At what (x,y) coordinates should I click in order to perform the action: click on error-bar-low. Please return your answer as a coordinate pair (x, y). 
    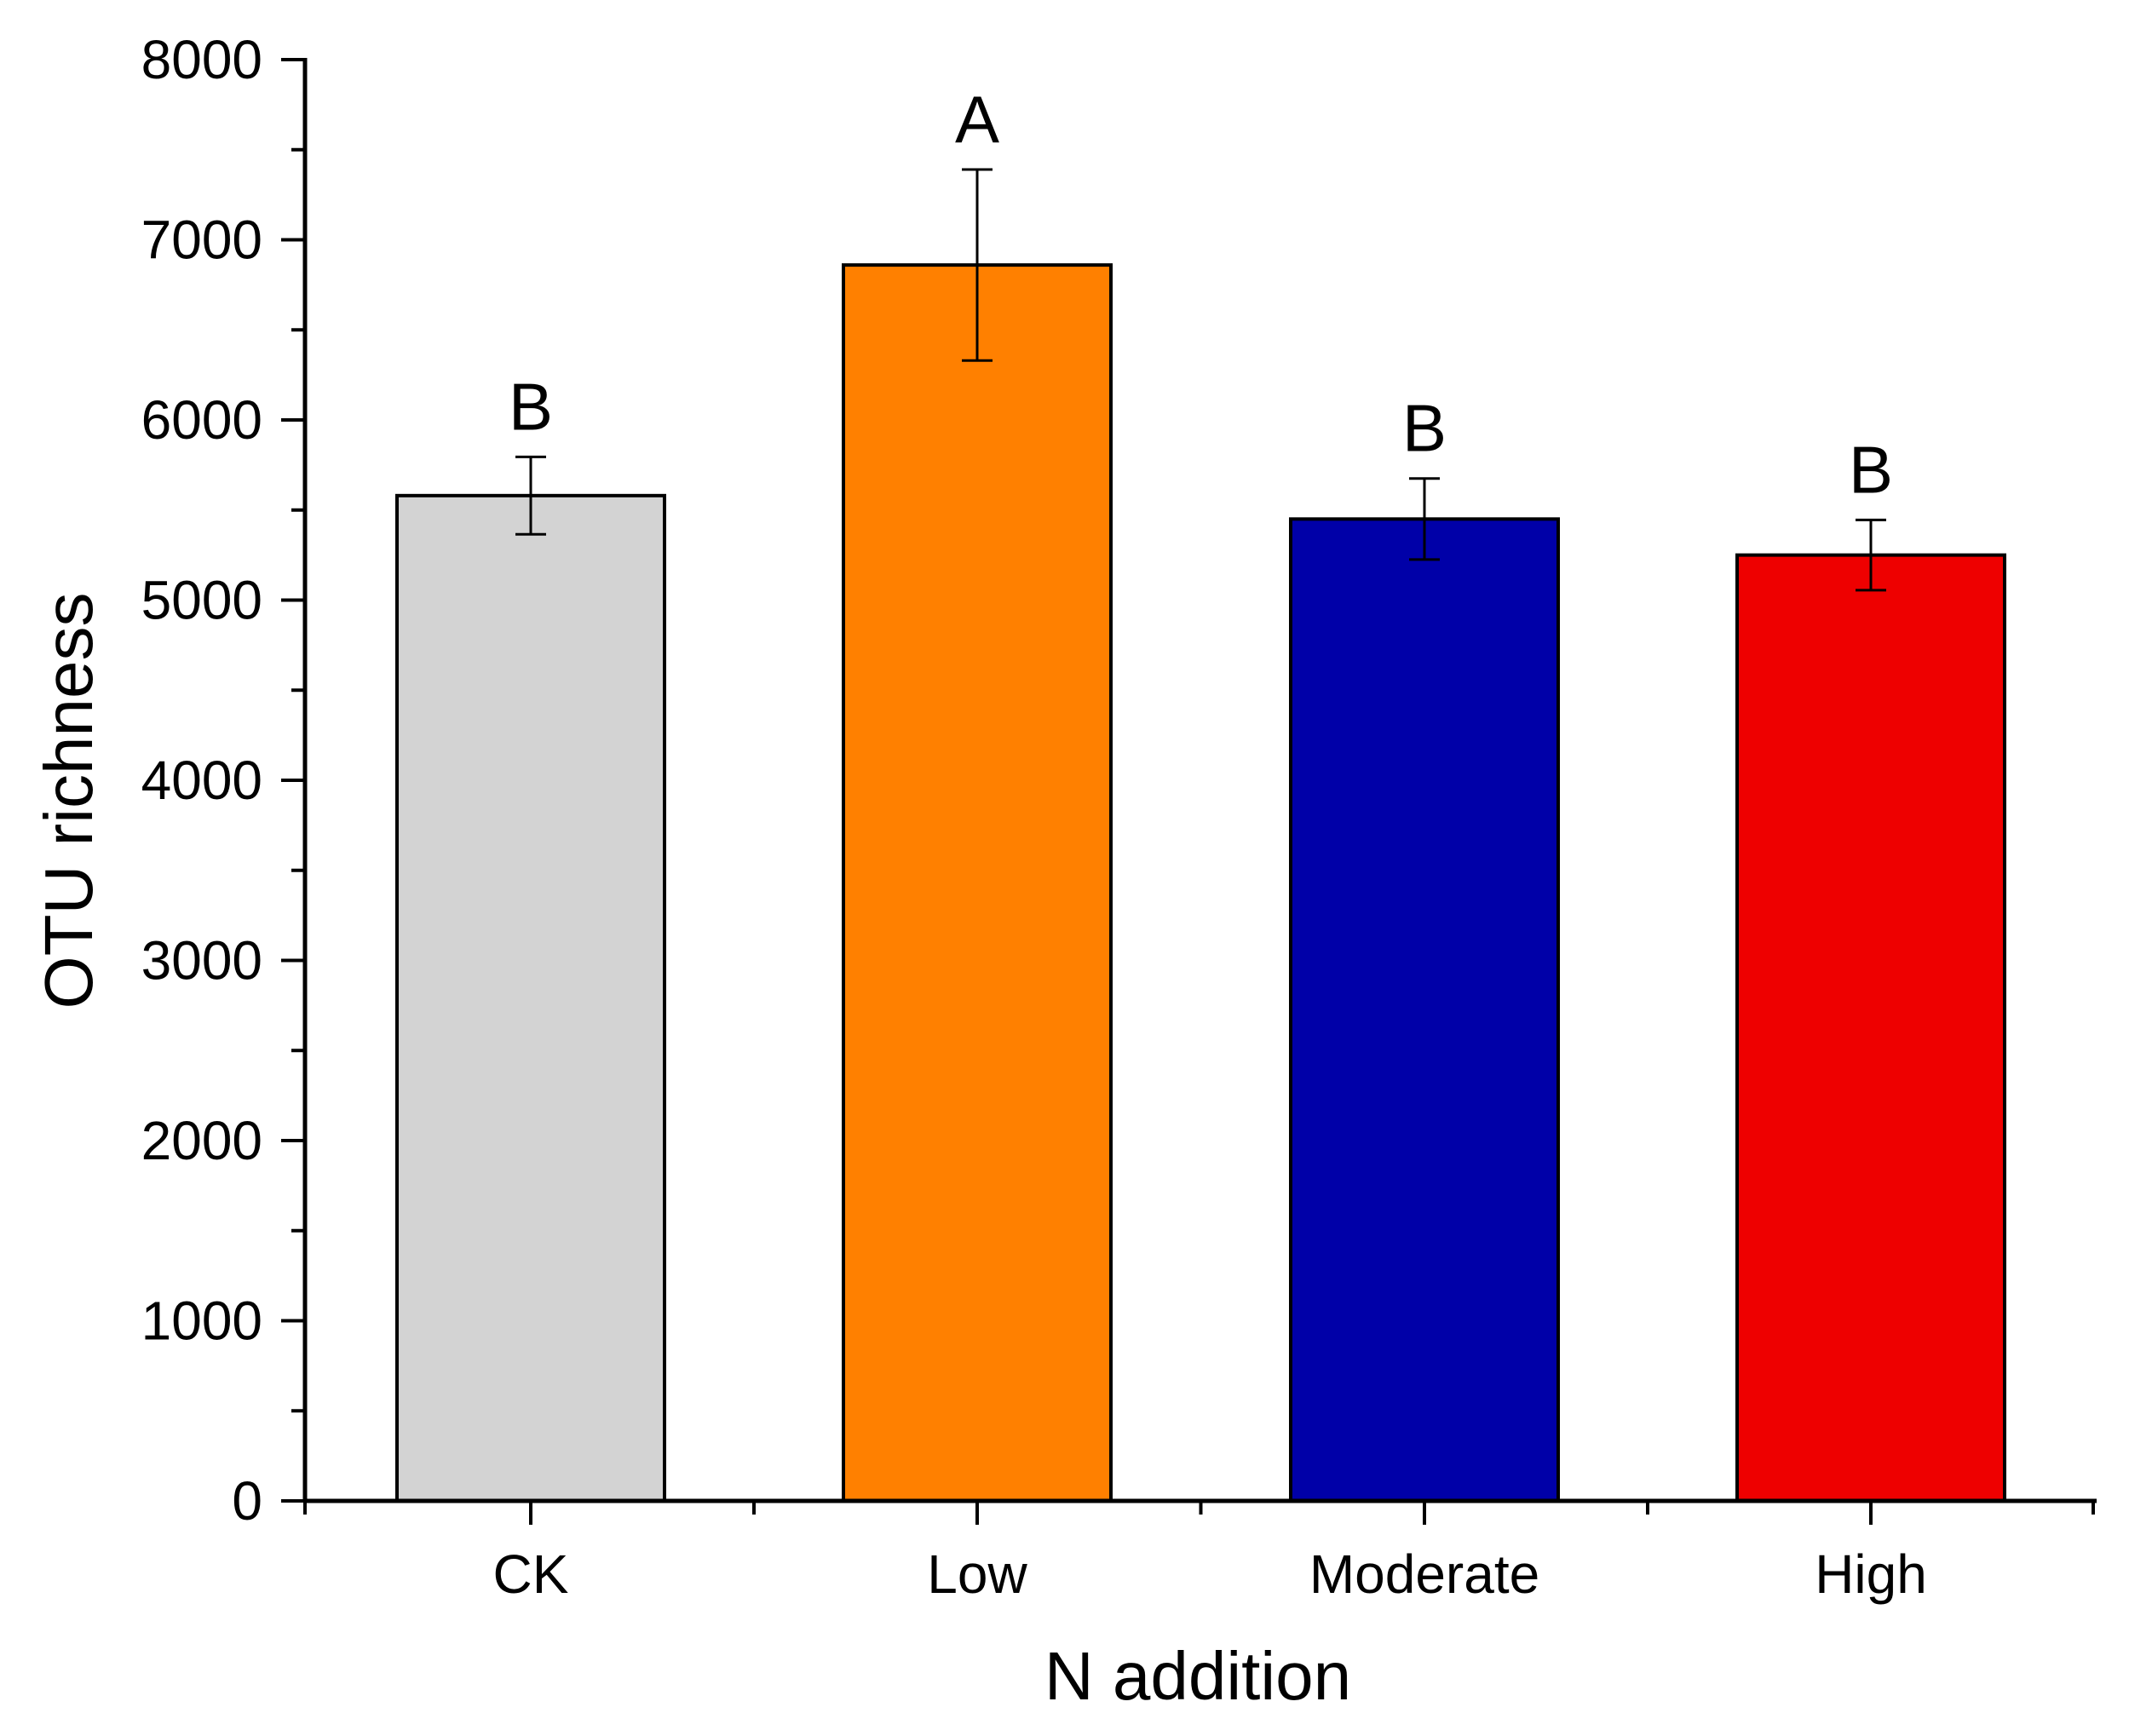
    Looking at the image, I should click on (977, 265).